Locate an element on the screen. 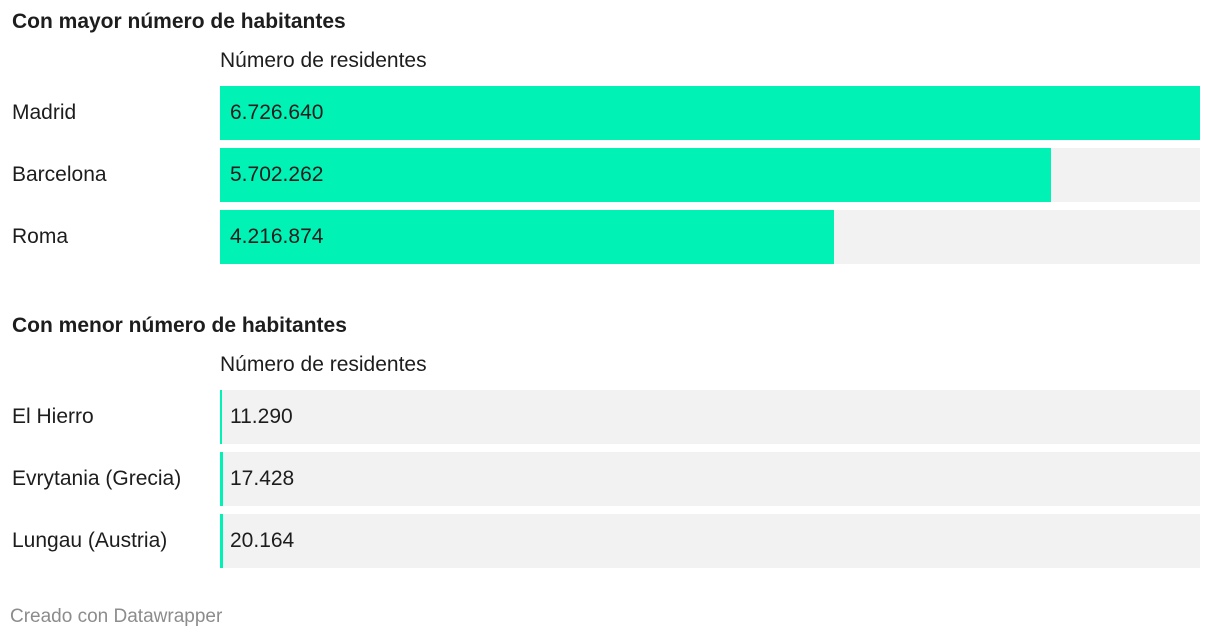 Image resolution: width=1220 pixels, height=644 pixels. credit-footer: Creado con Datawrapper is located at coordinates (116, 616).